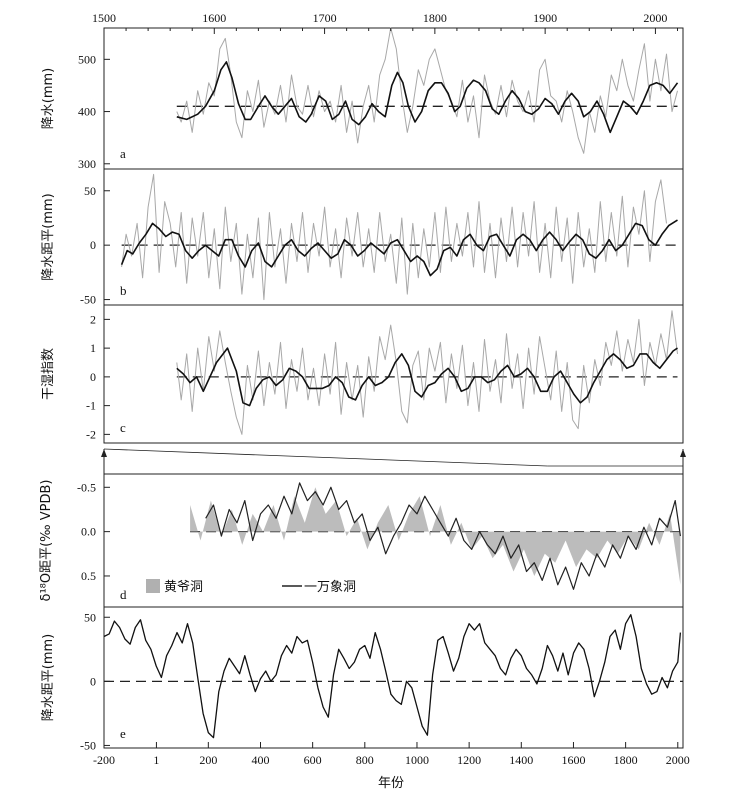 Image resolution: width=749 pixels, height=795 pixels. I want to click on y-axis-tick-label: 300, so click(87, 164).